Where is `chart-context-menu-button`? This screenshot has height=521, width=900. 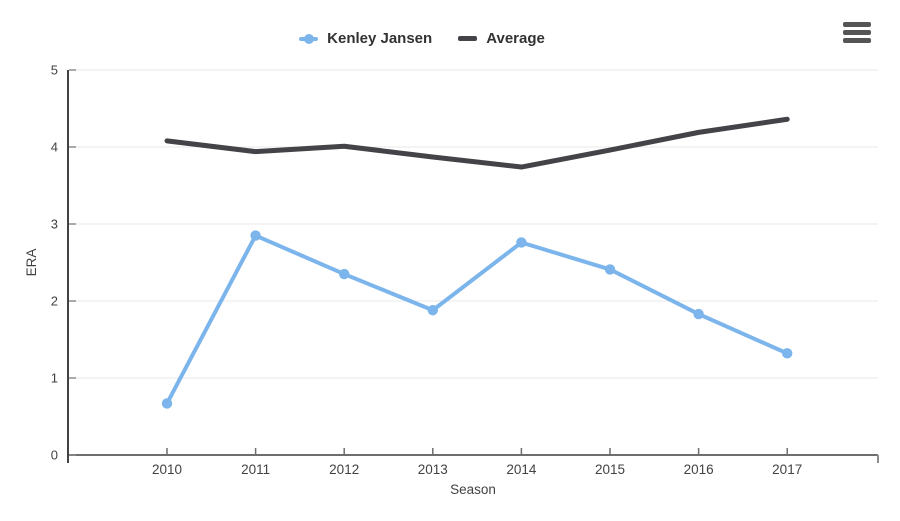 chart-context-menu-button is located at coordinates (857, 32).